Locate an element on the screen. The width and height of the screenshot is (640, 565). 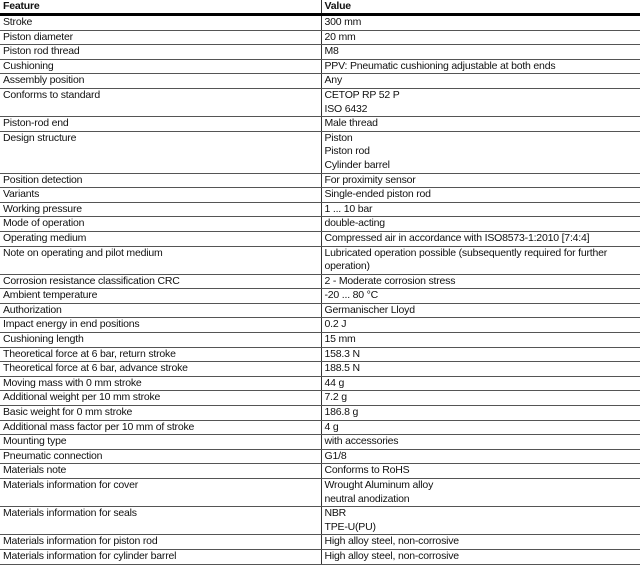
value-line: Piston is located at coordinates (338, 137).